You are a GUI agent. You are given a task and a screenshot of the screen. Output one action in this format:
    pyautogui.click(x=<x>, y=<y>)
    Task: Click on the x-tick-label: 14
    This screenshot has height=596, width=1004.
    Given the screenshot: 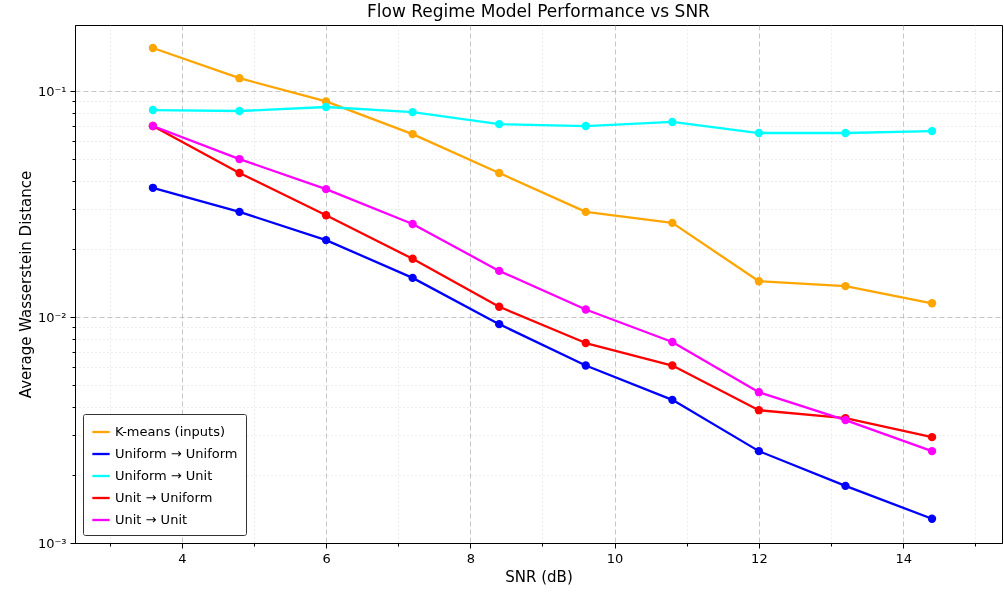 What is the action you would take?
    pyautogui.click(x=903, y=558)
    